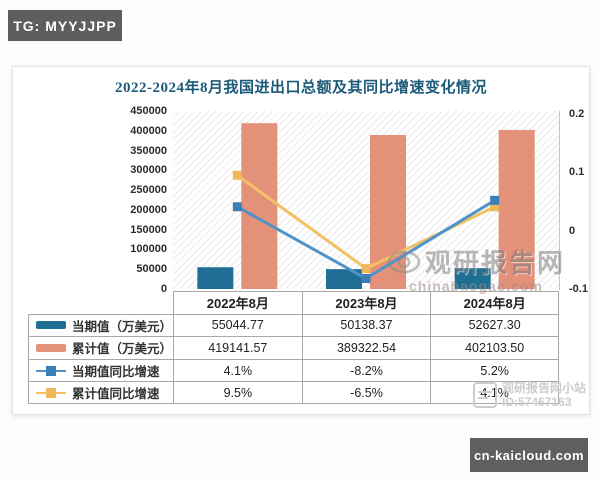 The image size is (600, 480). What do you see at coordinates (578, 289) in the screenshot?
I see `y-axis-right-tick: -0.1` at bounding box center [578, 289].